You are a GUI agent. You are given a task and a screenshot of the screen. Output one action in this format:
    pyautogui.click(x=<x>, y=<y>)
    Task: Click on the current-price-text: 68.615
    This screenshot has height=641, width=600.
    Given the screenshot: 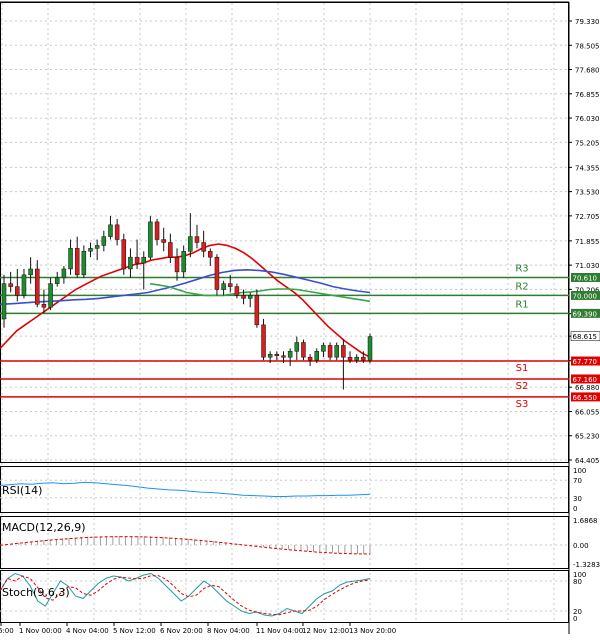 What is the action you would take?
    pyautogui.click(x=585, y=337)
    